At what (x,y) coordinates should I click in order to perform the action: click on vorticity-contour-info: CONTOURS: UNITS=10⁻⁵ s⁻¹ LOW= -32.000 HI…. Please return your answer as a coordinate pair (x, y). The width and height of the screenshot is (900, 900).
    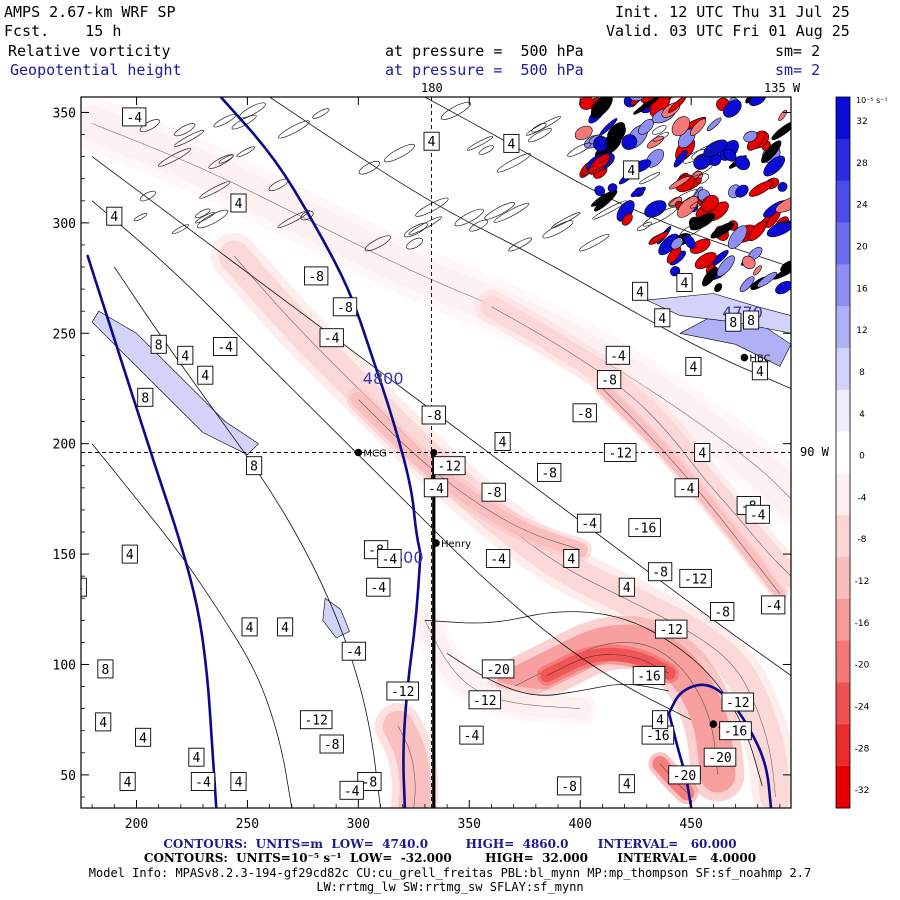
    Looking at the image, I should click on (450, 858).